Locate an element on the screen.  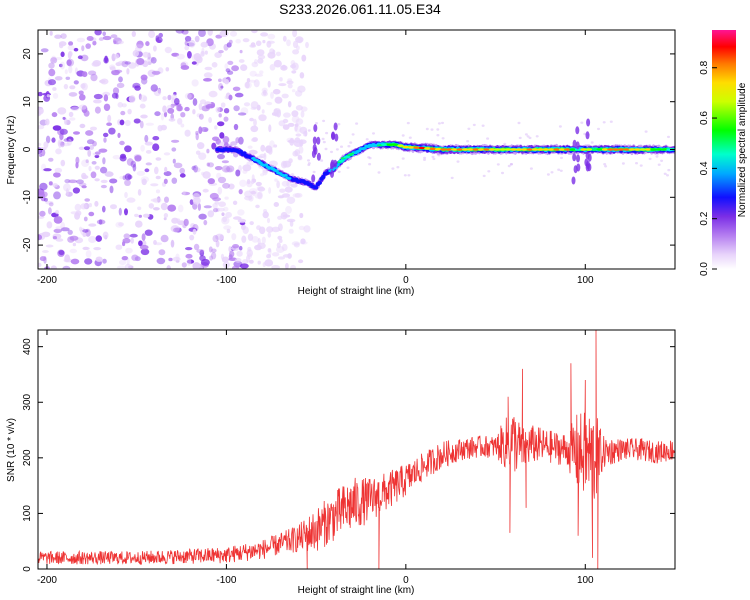
y-tick-label: 400 is located at coordinates (27, 346).